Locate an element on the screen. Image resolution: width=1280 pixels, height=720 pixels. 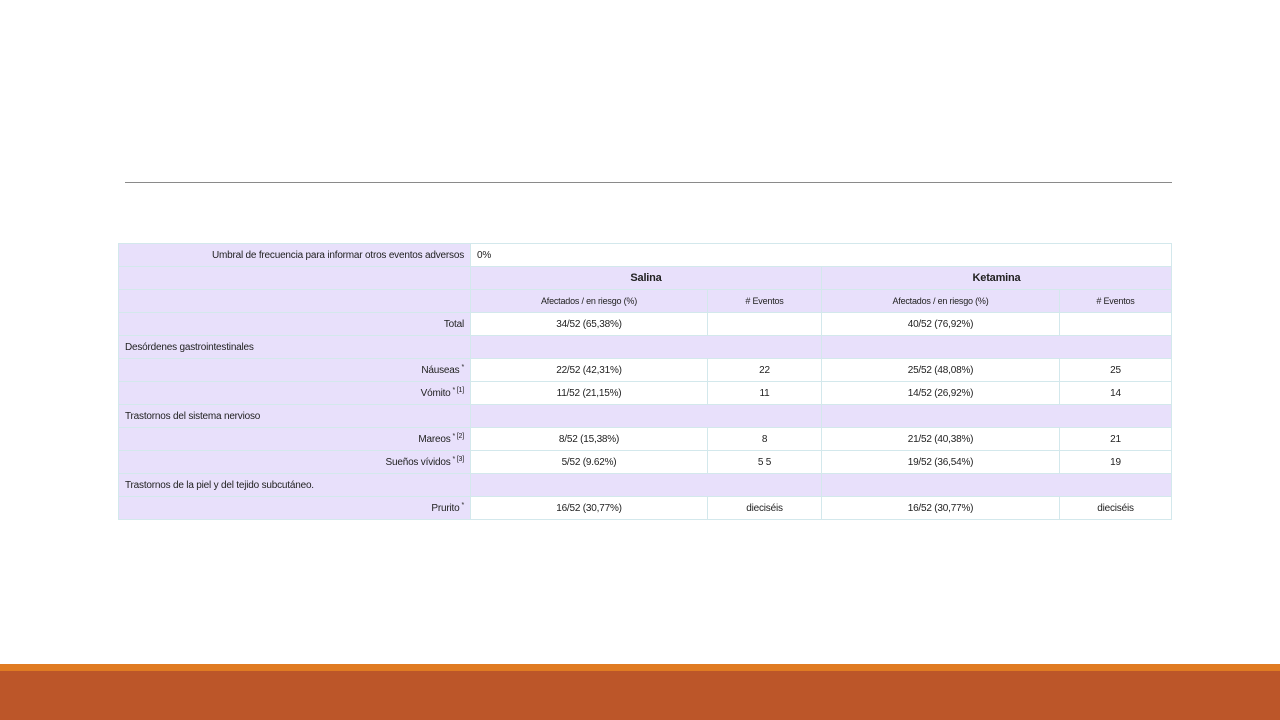
ketamina-events: 21 is located at coordinates (1115, 439).